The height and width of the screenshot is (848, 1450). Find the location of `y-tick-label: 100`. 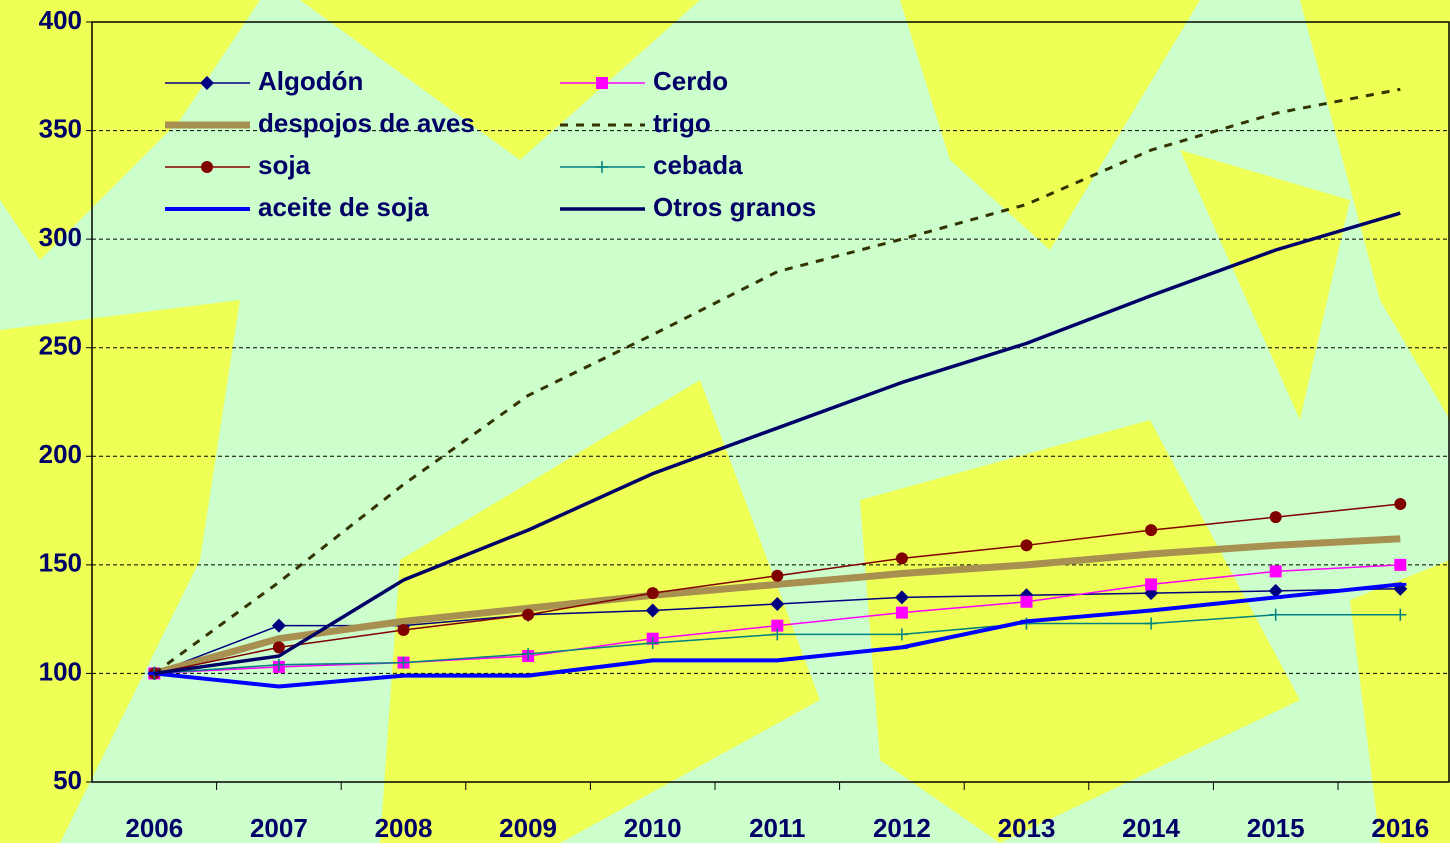

y-tick-label: 100 is located at coordinates (60, 671).